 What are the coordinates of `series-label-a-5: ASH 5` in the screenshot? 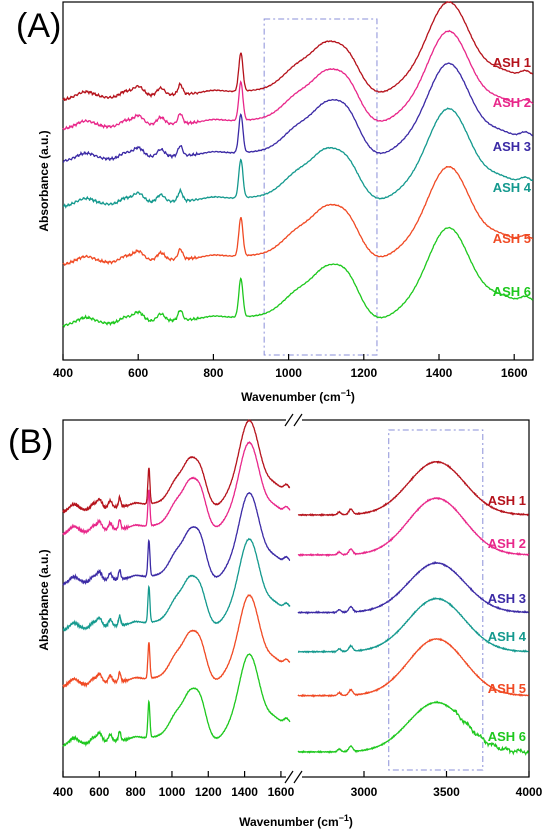 It's located at (512, 238).